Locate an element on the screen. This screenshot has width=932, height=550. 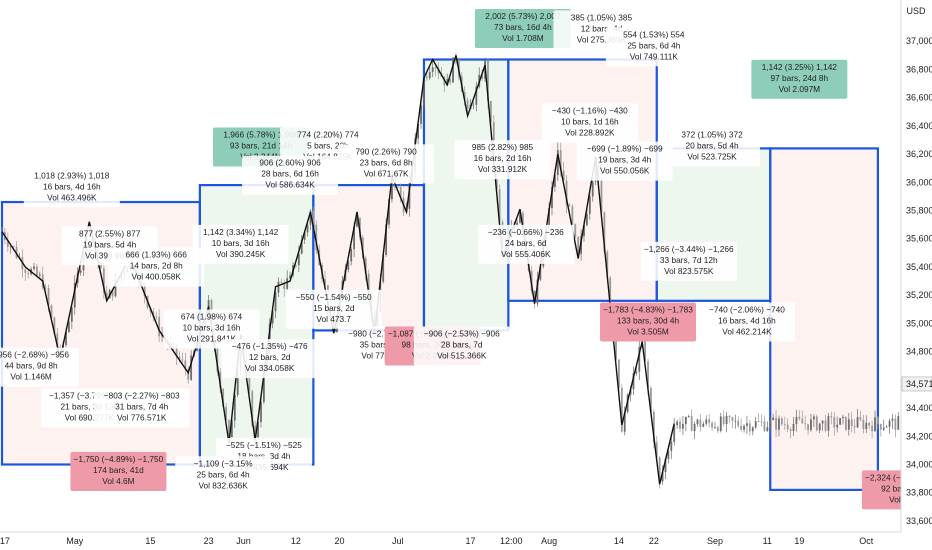
measure-label-line: −525 (−1.51%) −525 is located at coordinates (264, 445).